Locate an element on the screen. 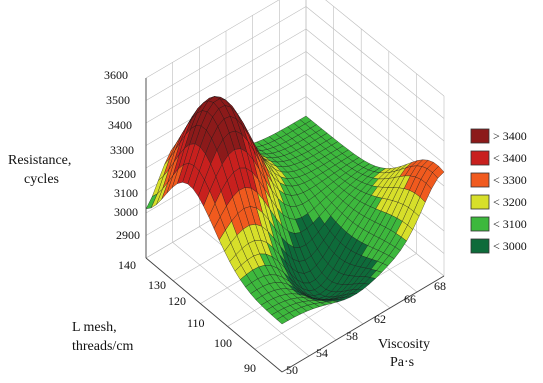  y-axis-line is located at coordinates (214, 315).